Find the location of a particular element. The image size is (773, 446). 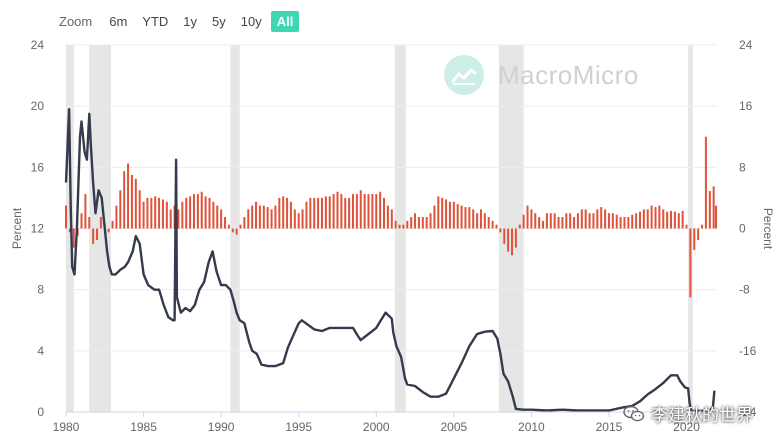

left-tick-label: 16 is located at coordinates (38, 167).